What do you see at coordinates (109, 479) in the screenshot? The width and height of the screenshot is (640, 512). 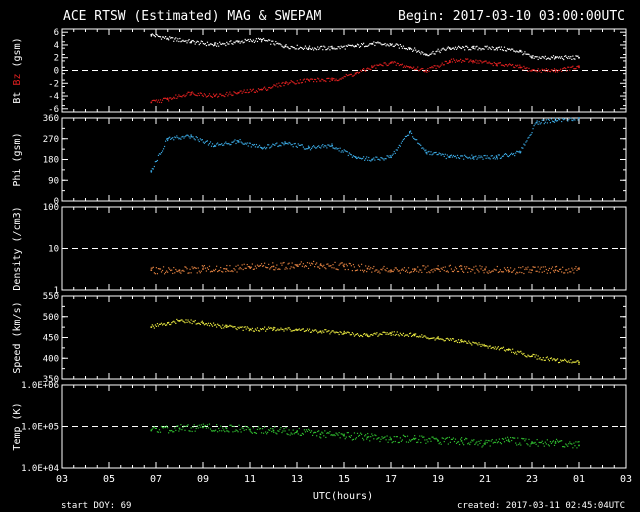 I see `x-tick-label: 05` at bounding box center [109, 479].